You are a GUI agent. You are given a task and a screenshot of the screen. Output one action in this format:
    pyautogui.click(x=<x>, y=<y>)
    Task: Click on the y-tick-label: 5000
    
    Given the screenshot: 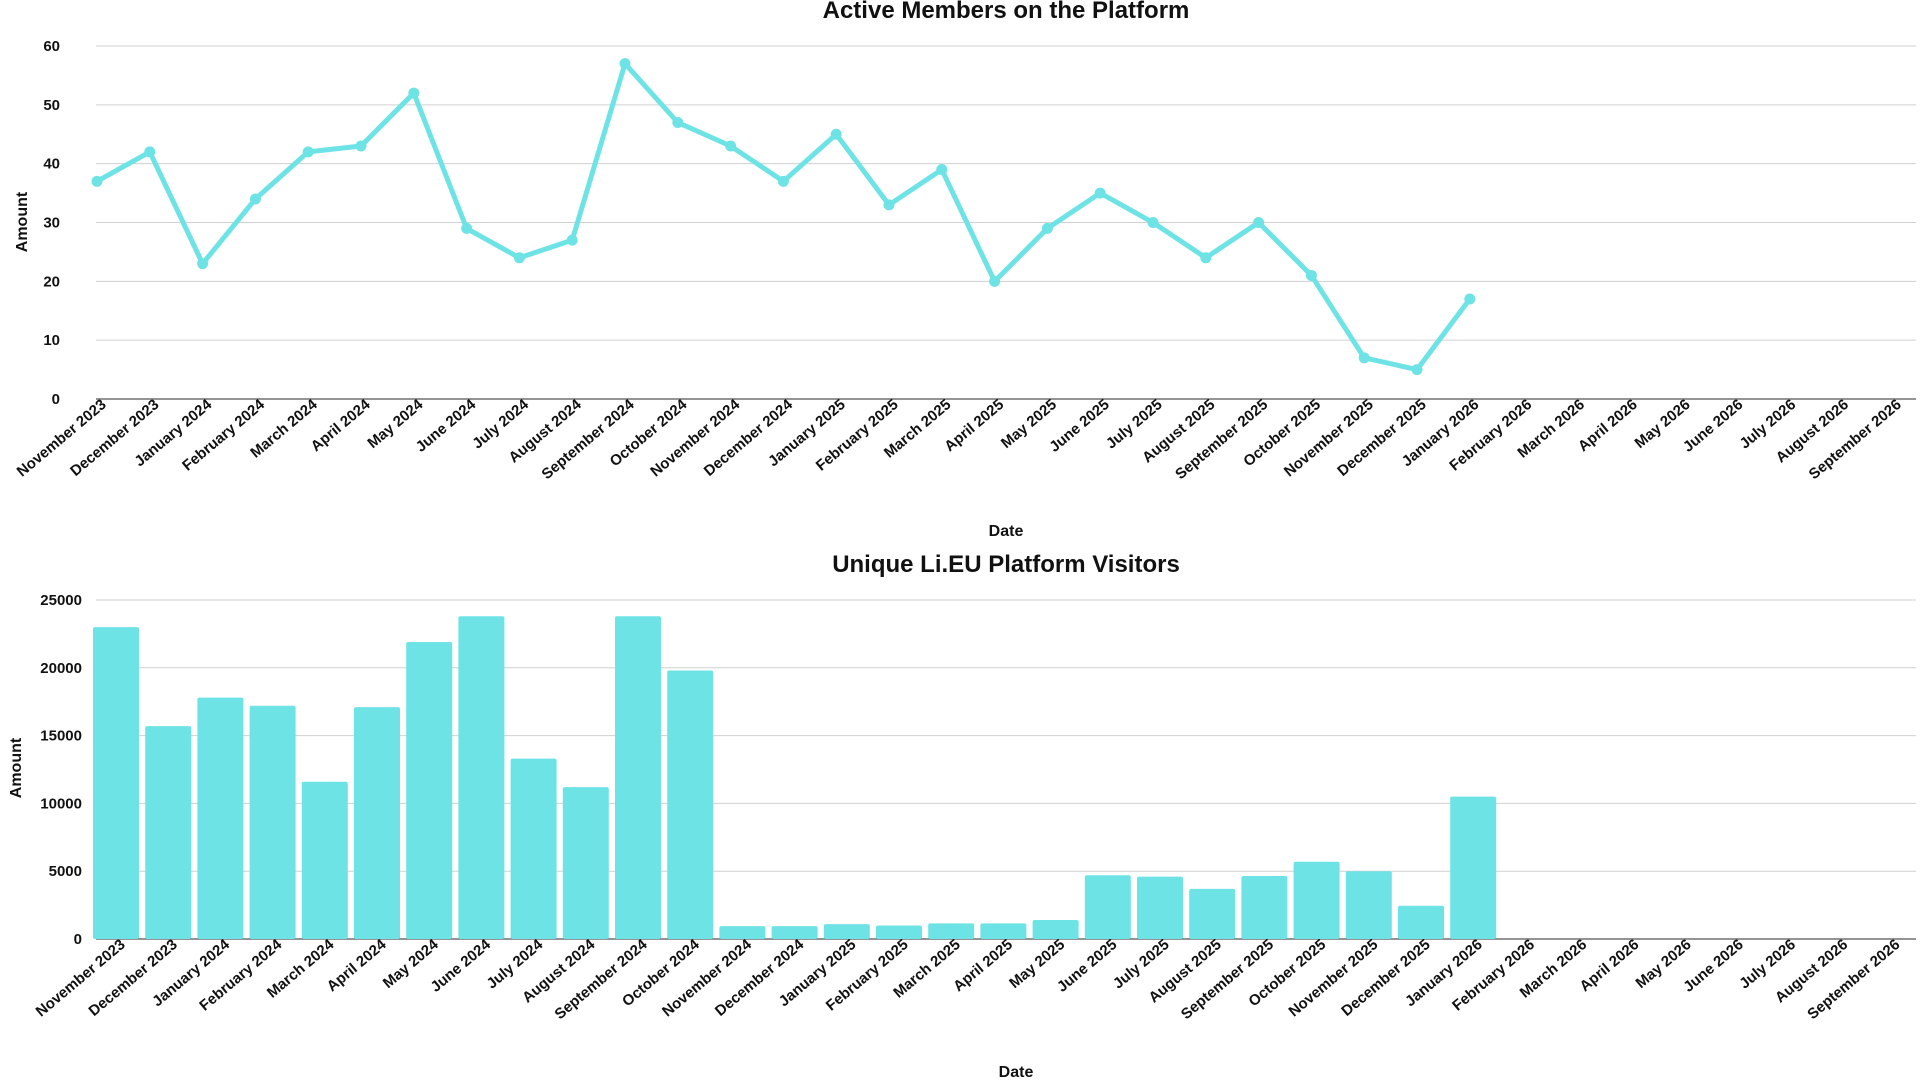 What is the action you would take?
    pyautogui.click(x=65, y=871)
    